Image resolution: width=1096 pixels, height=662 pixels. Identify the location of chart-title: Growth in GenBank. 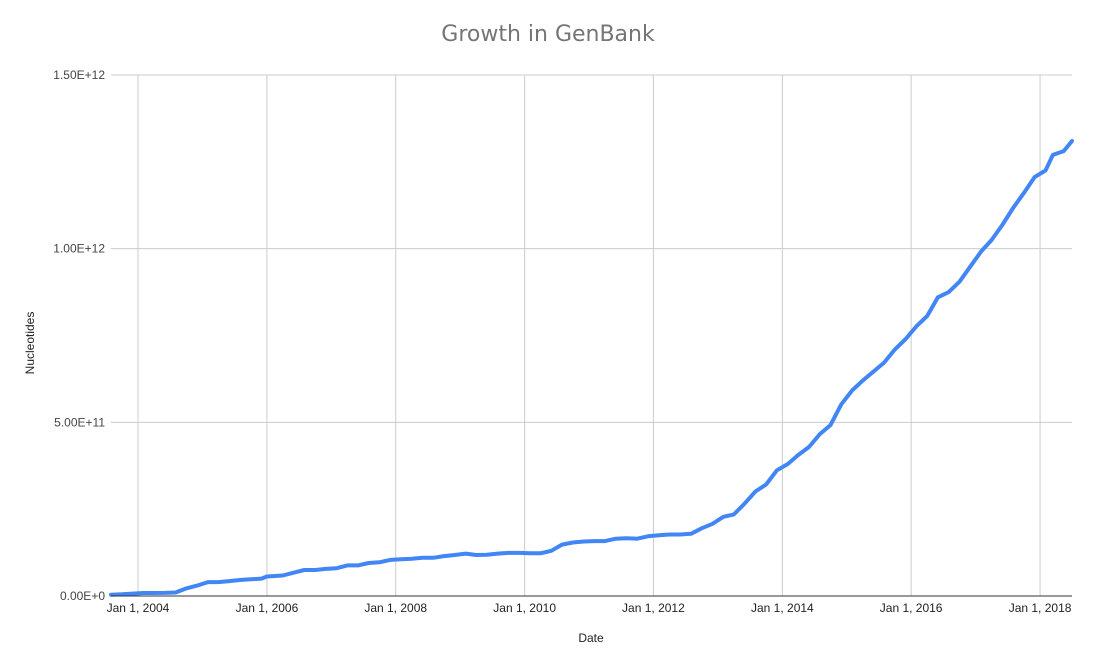
(548, 34).